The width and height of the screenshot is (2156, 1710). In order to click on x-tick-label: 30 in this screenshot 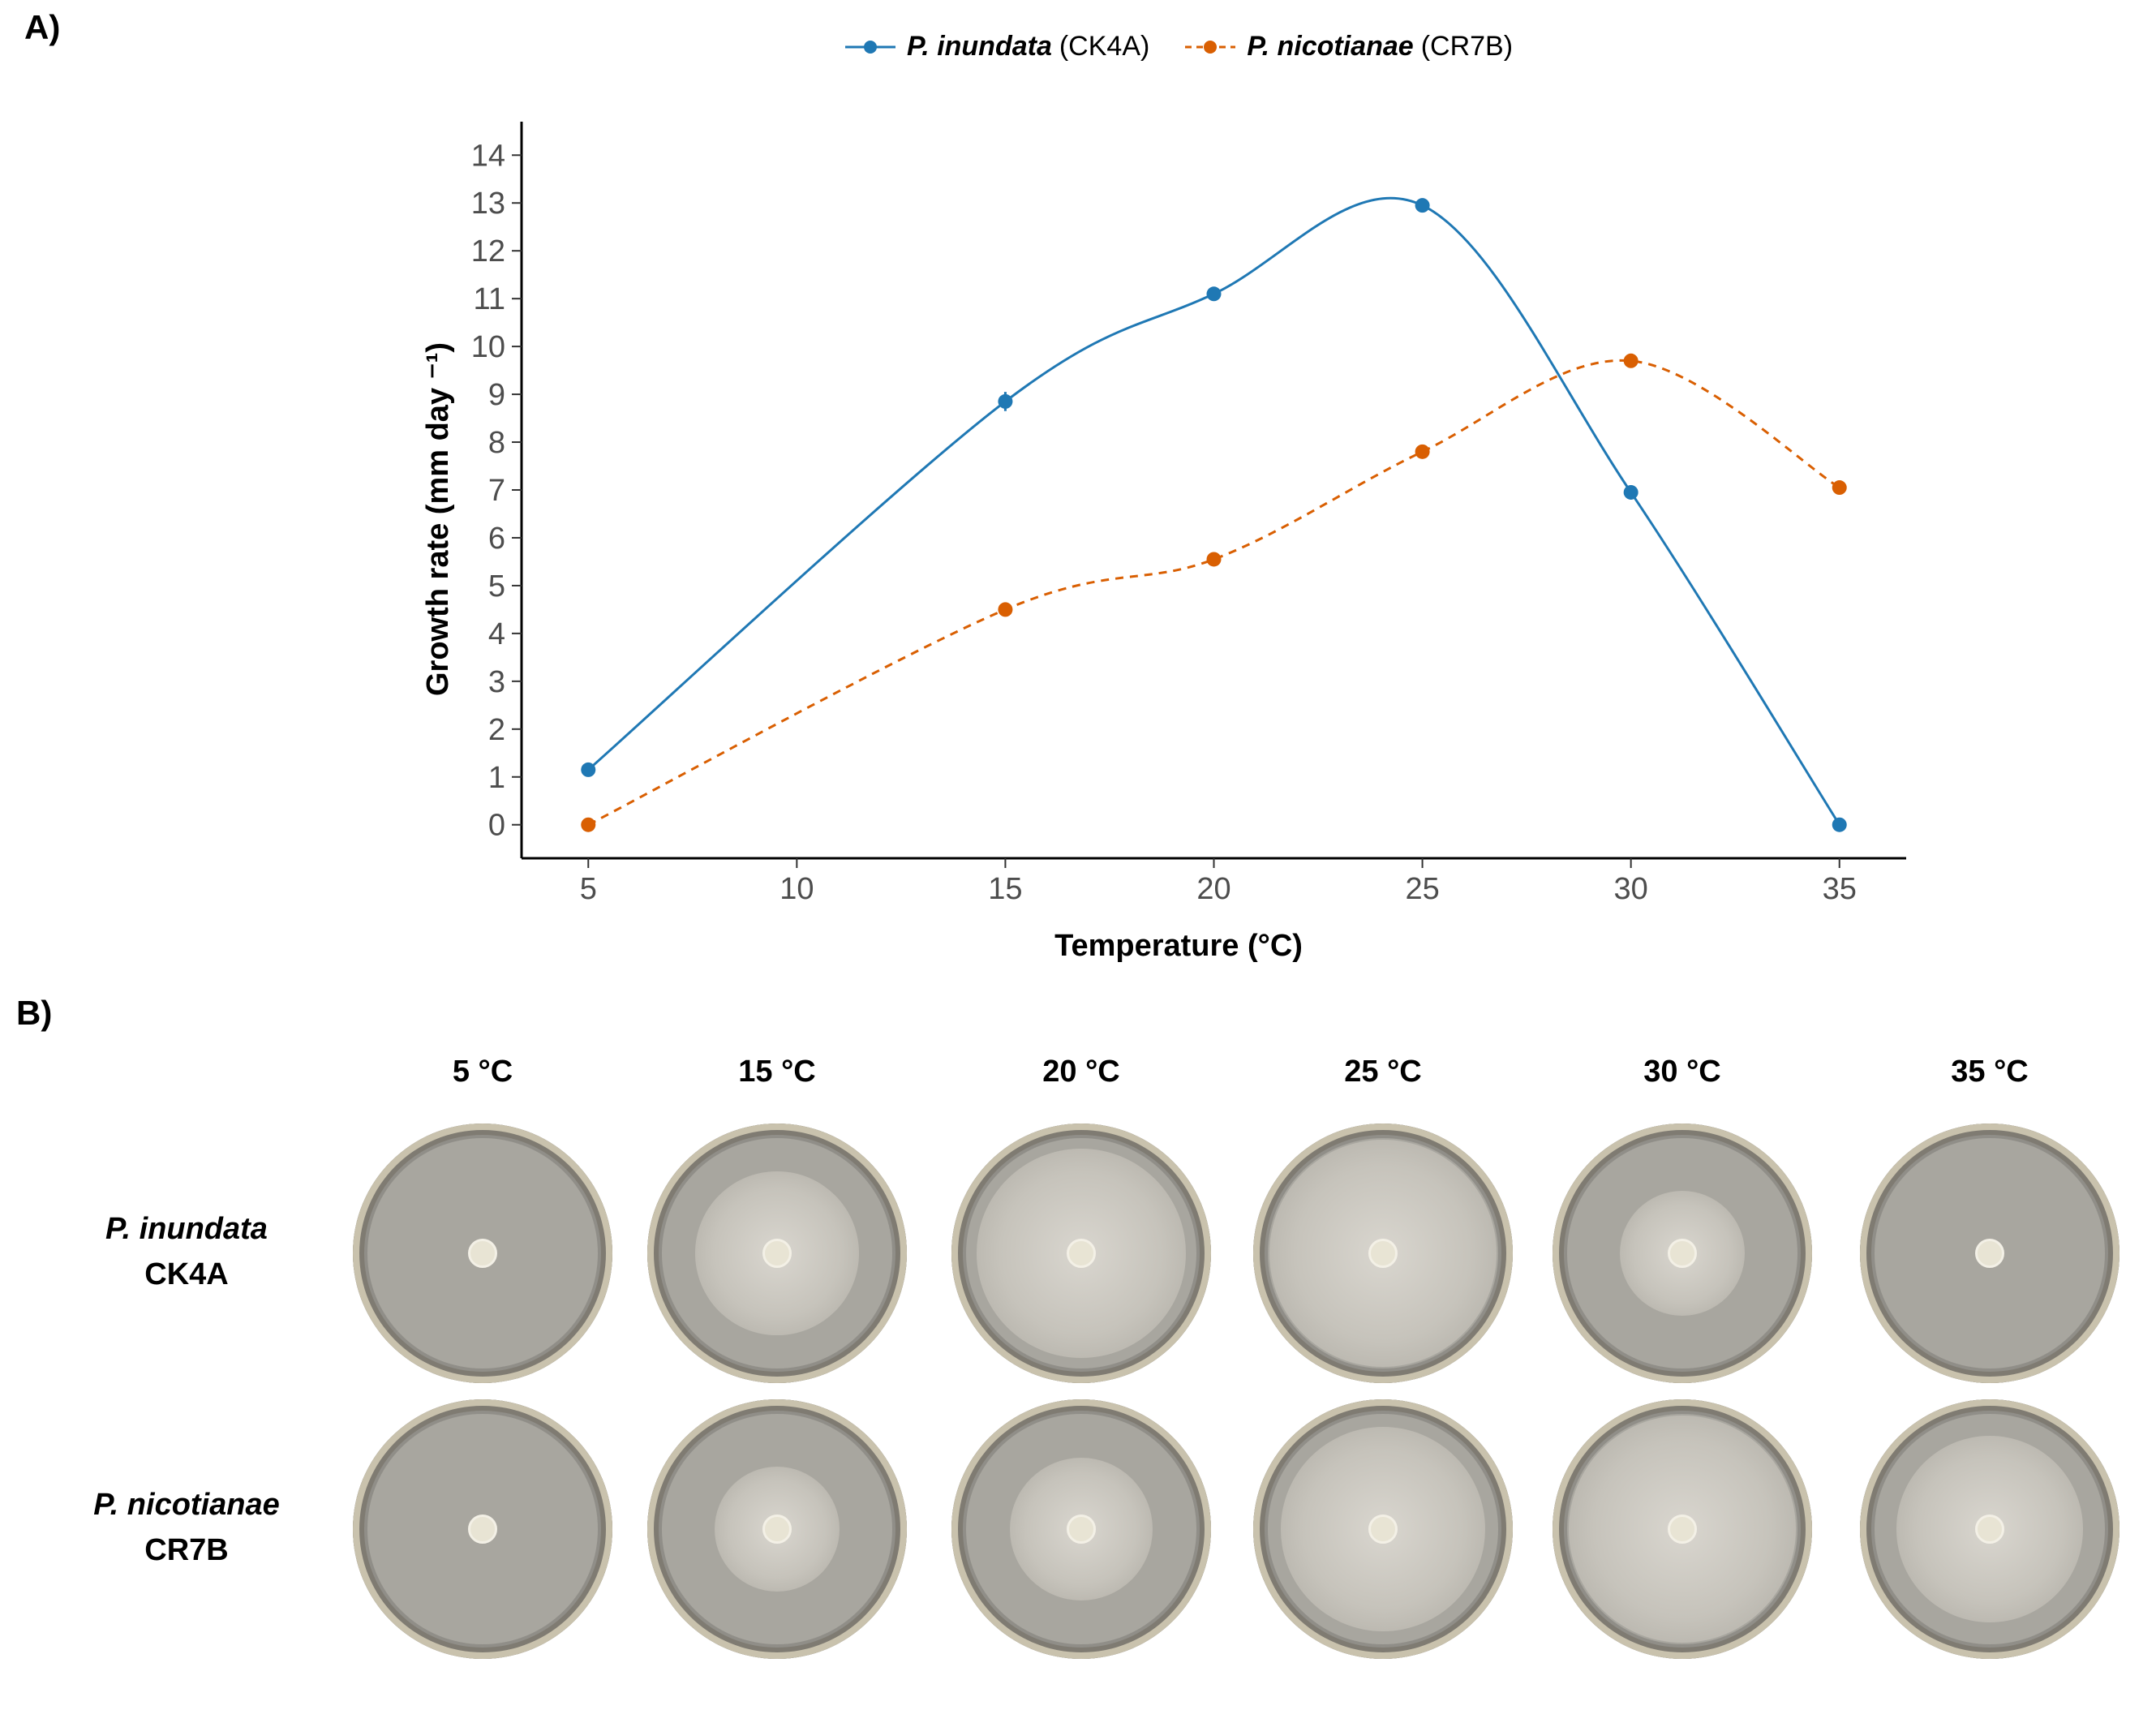, I will do `click(1631, 889)`.